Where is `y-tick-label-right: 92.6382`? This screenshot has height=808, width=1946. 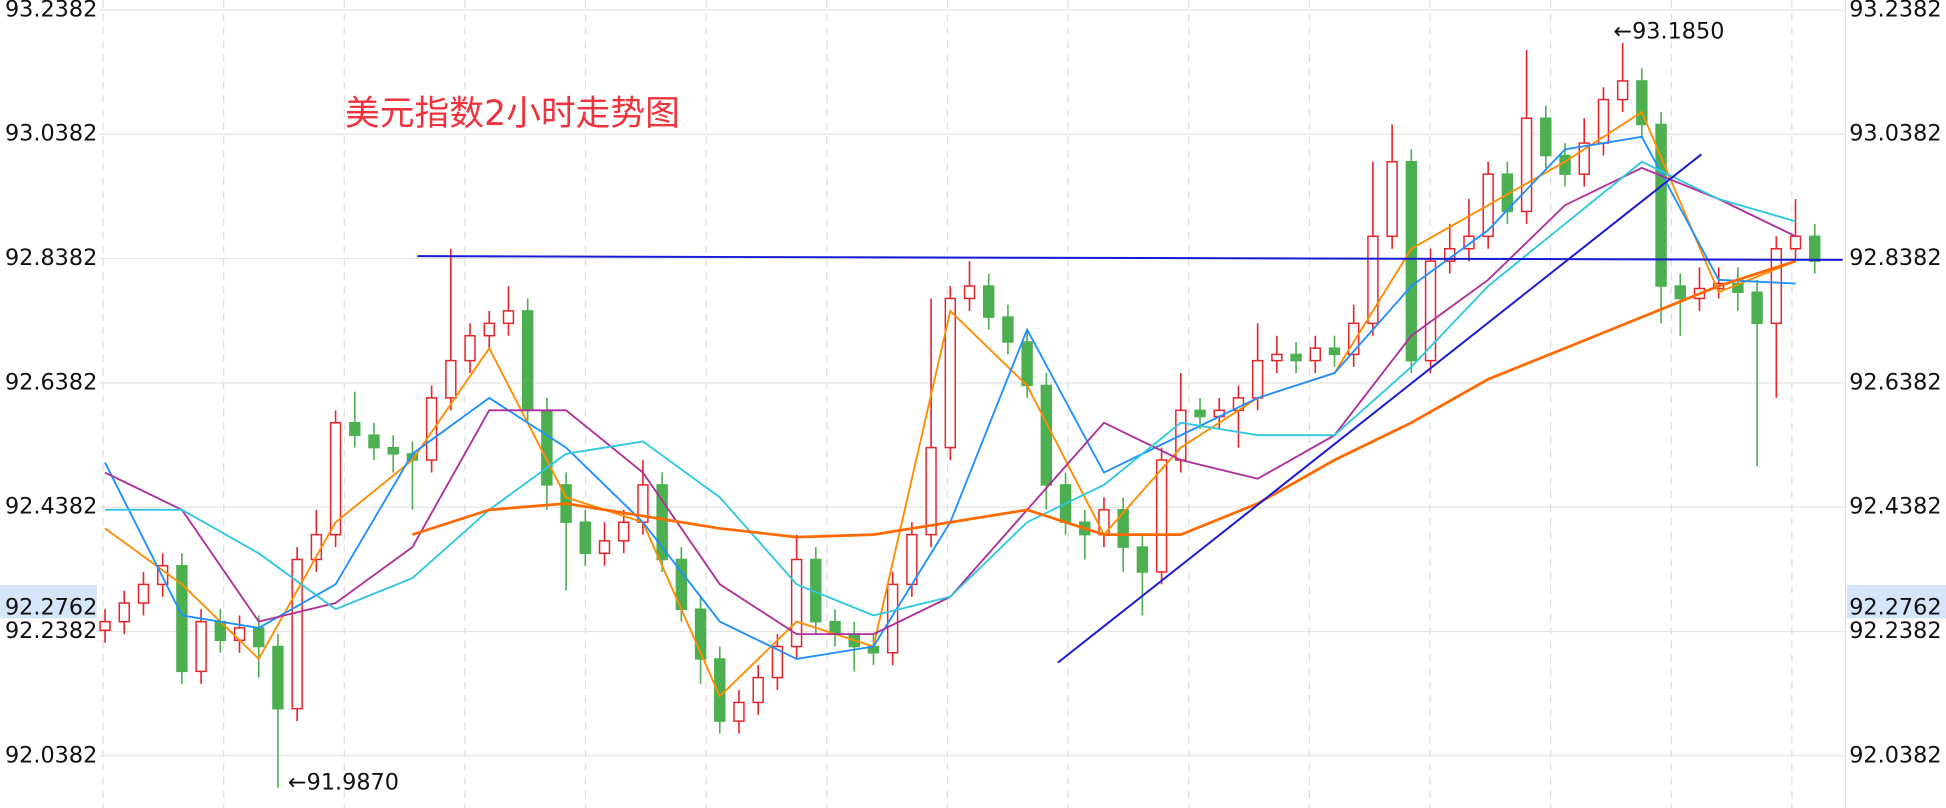
y-tick-label-right: 92.6382 is located at coordinates (1895, 382).